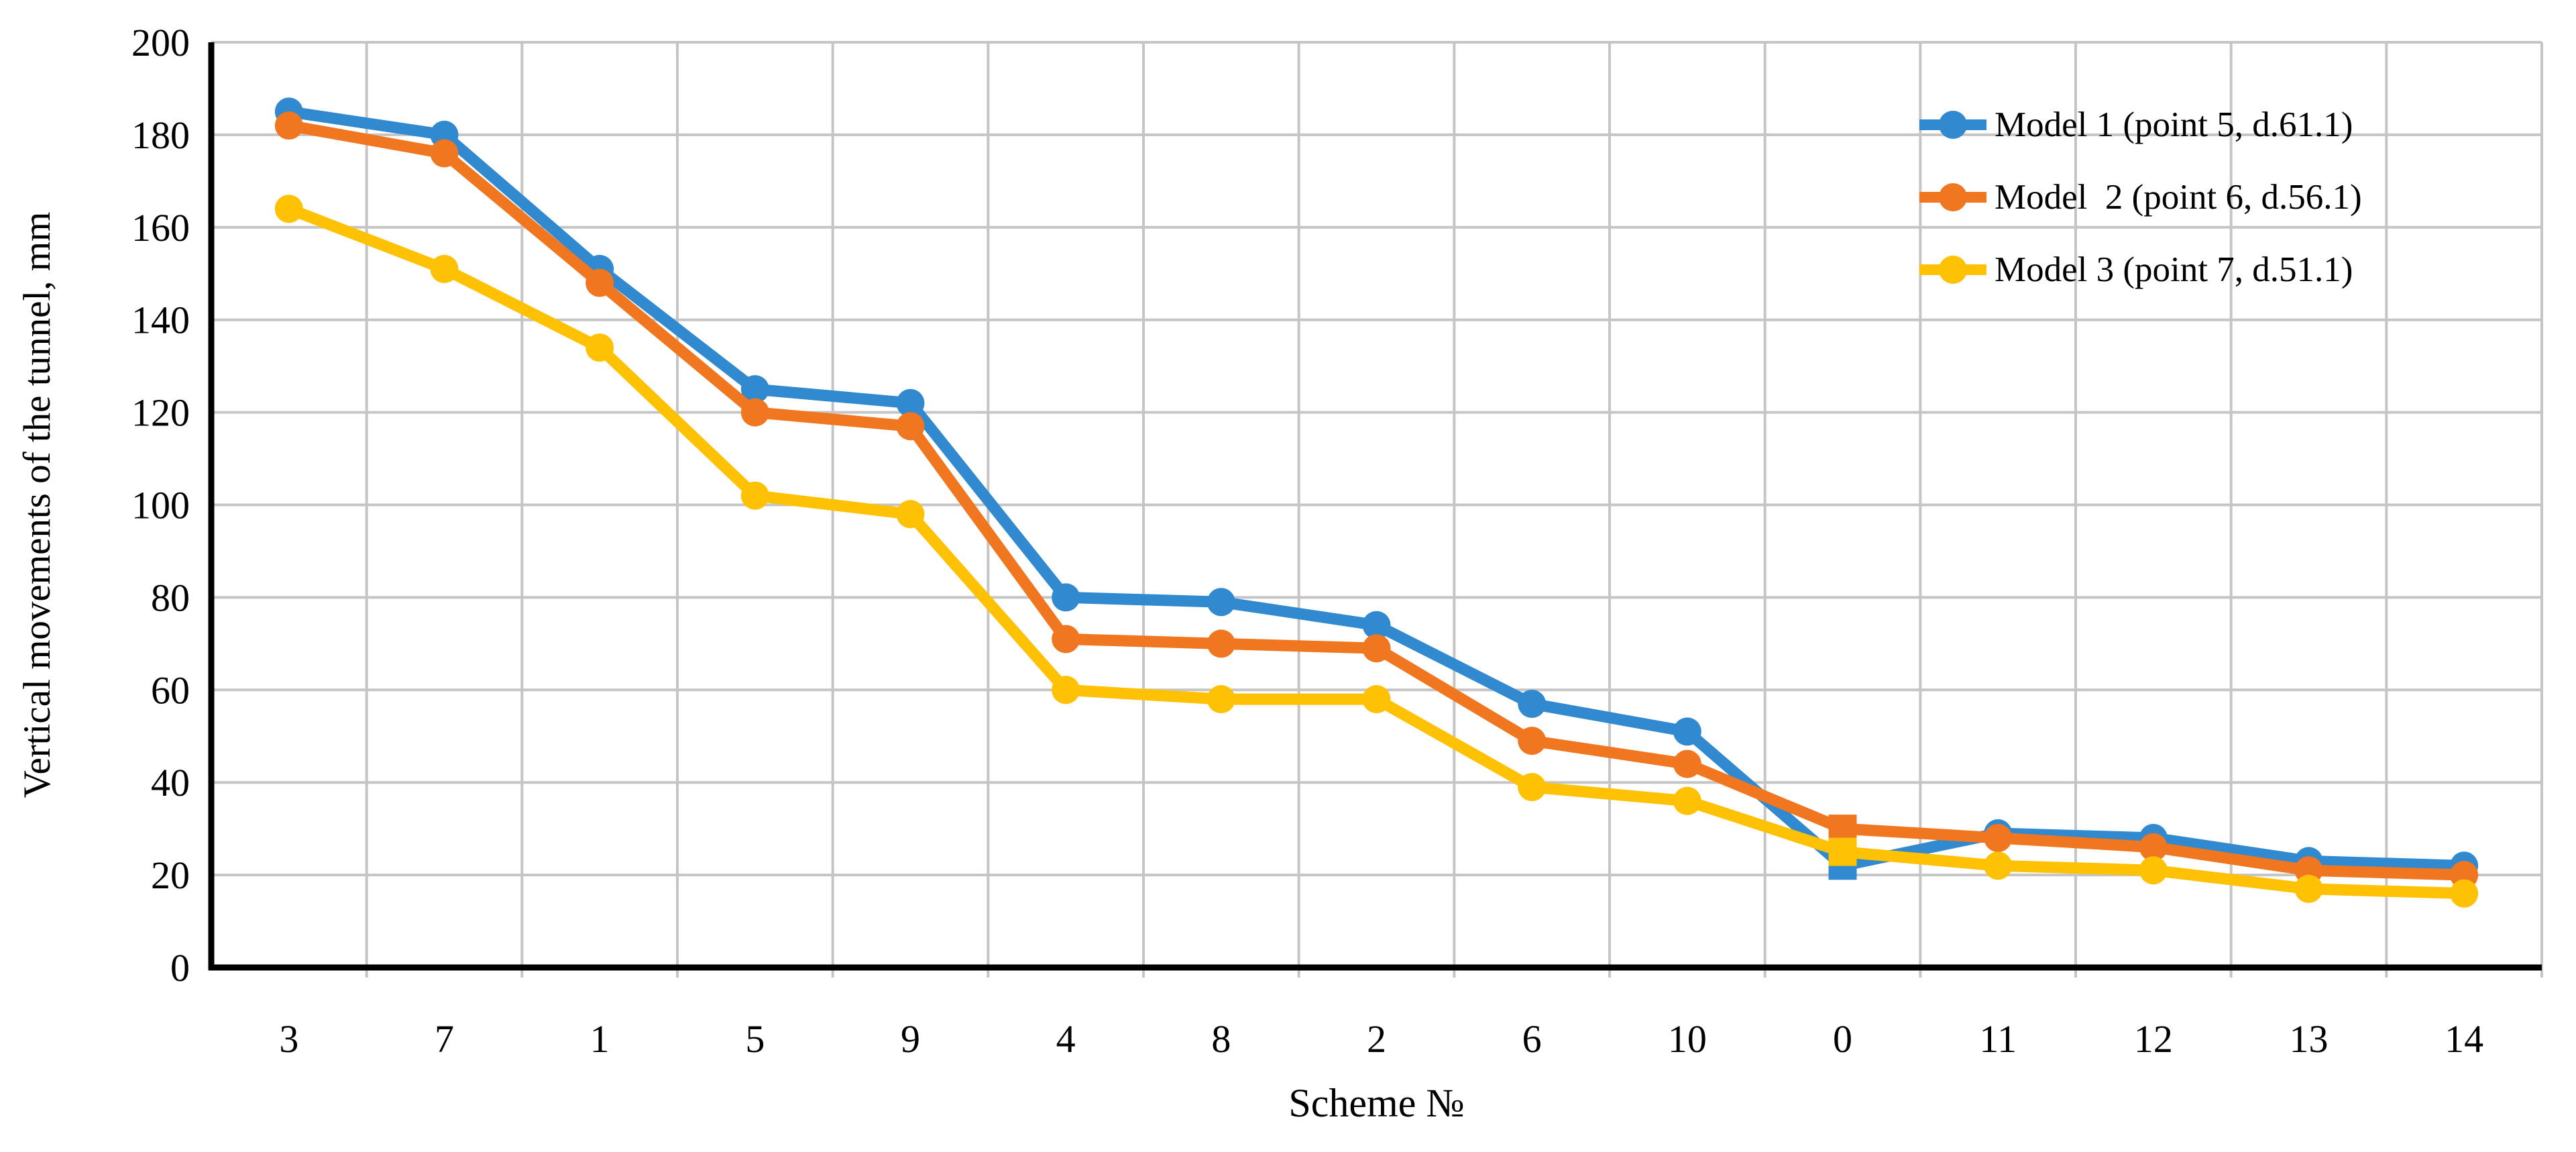 This screenshot has height=1152, width=2576. I want to click on x-tick-label: 0, so click(1842, 1039).